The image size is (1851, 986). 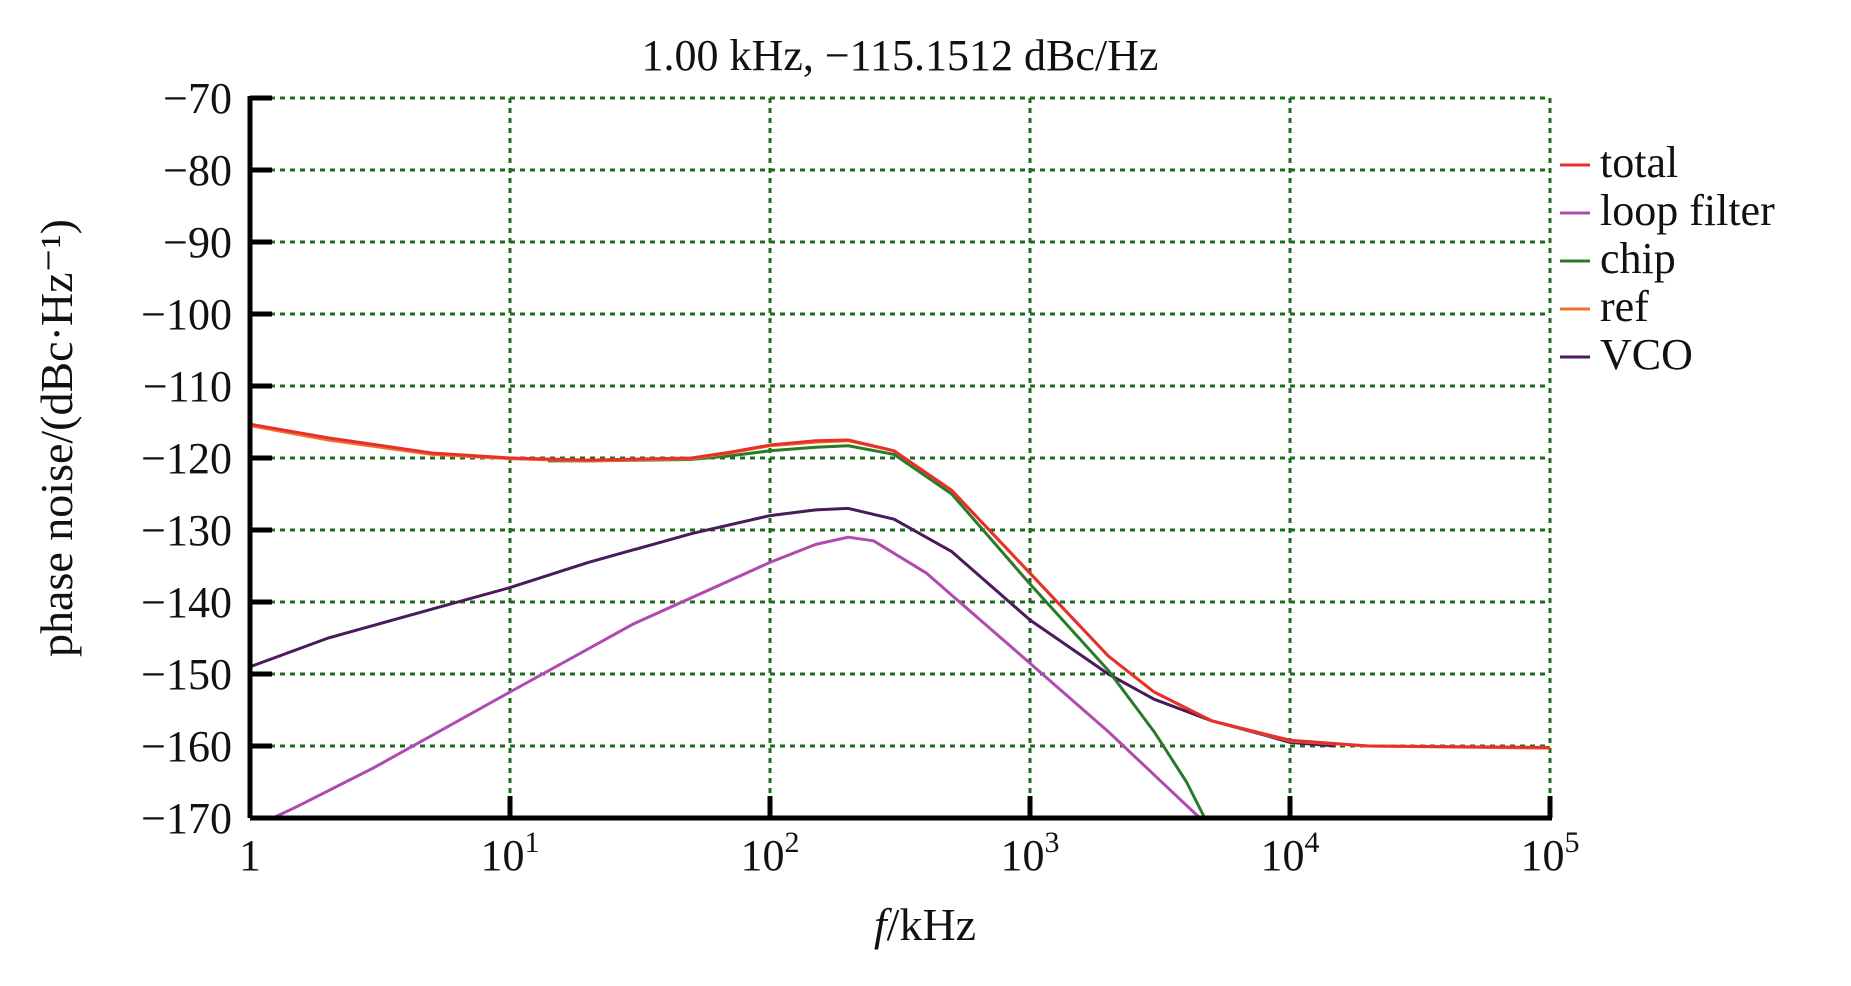 I want to click on y-tick-label: −120, so click(x=186, y=458).